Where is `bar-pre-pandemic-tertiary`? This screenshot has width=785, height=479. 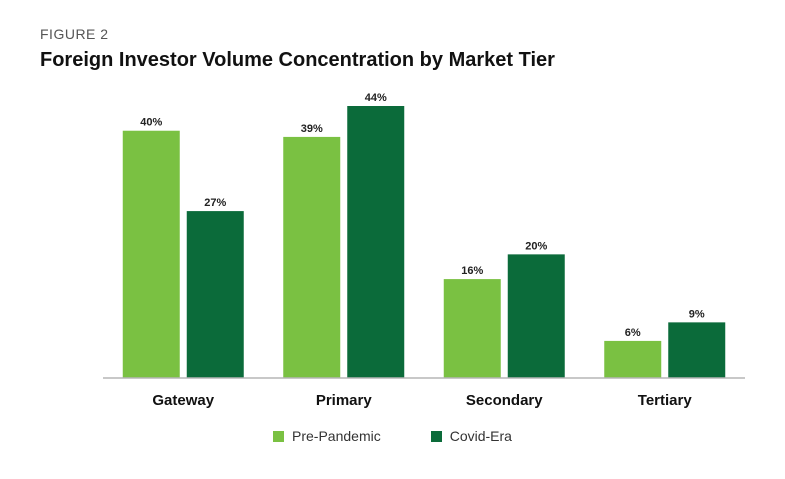
bar-pre-pandemic-tertiary is located at coordinates (633, 359).